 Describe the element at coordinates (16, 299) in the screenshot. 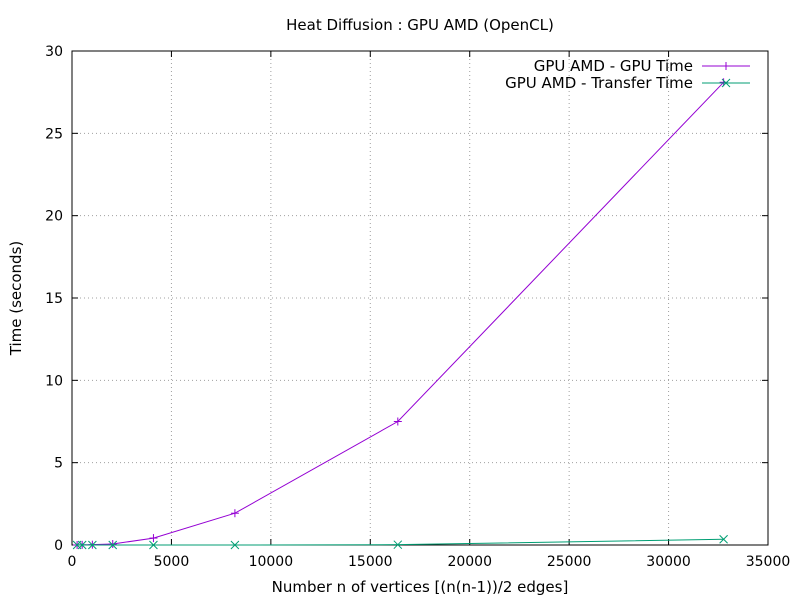

I see `y-axis-title: Time (seconds)` at that location.